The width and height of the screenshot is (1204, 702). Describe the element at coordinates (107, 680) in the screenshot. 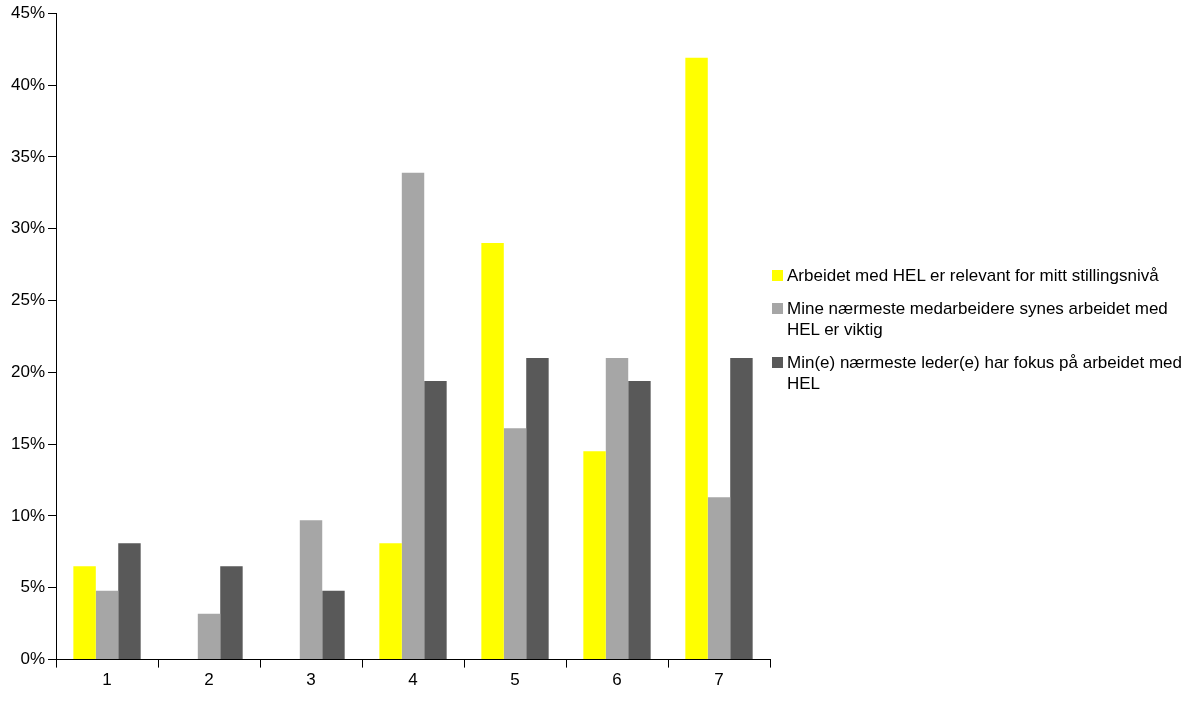

I see `x-tick-label: 1` at that location.